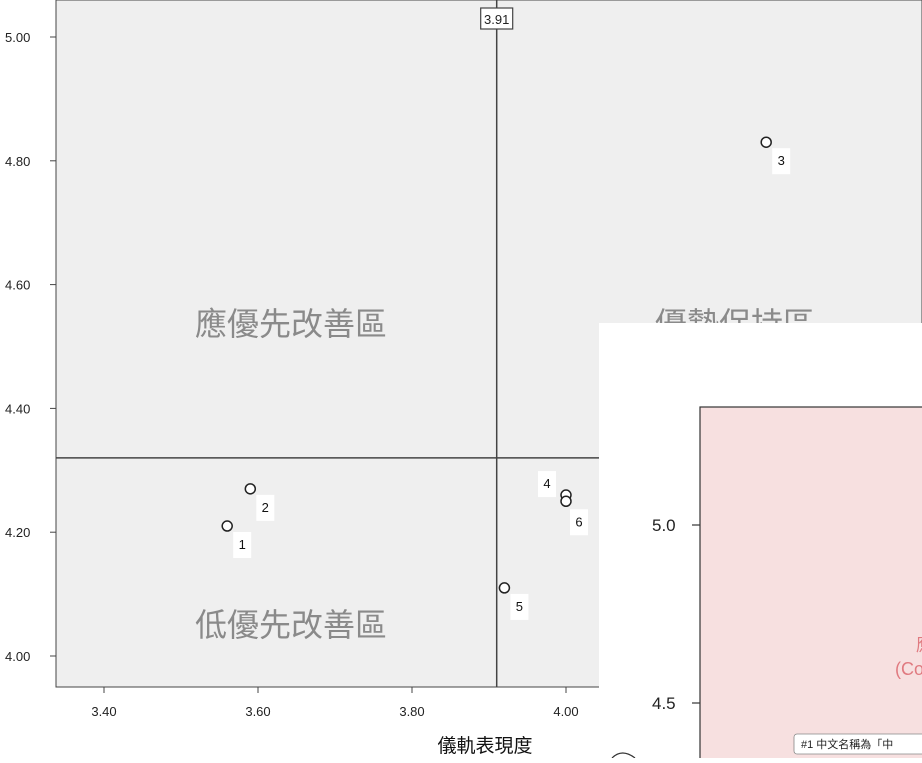  What do you see at coordinates (810, 584) in the screenshot?
I see `inset-plot-area` at bounding box center [810, 584].